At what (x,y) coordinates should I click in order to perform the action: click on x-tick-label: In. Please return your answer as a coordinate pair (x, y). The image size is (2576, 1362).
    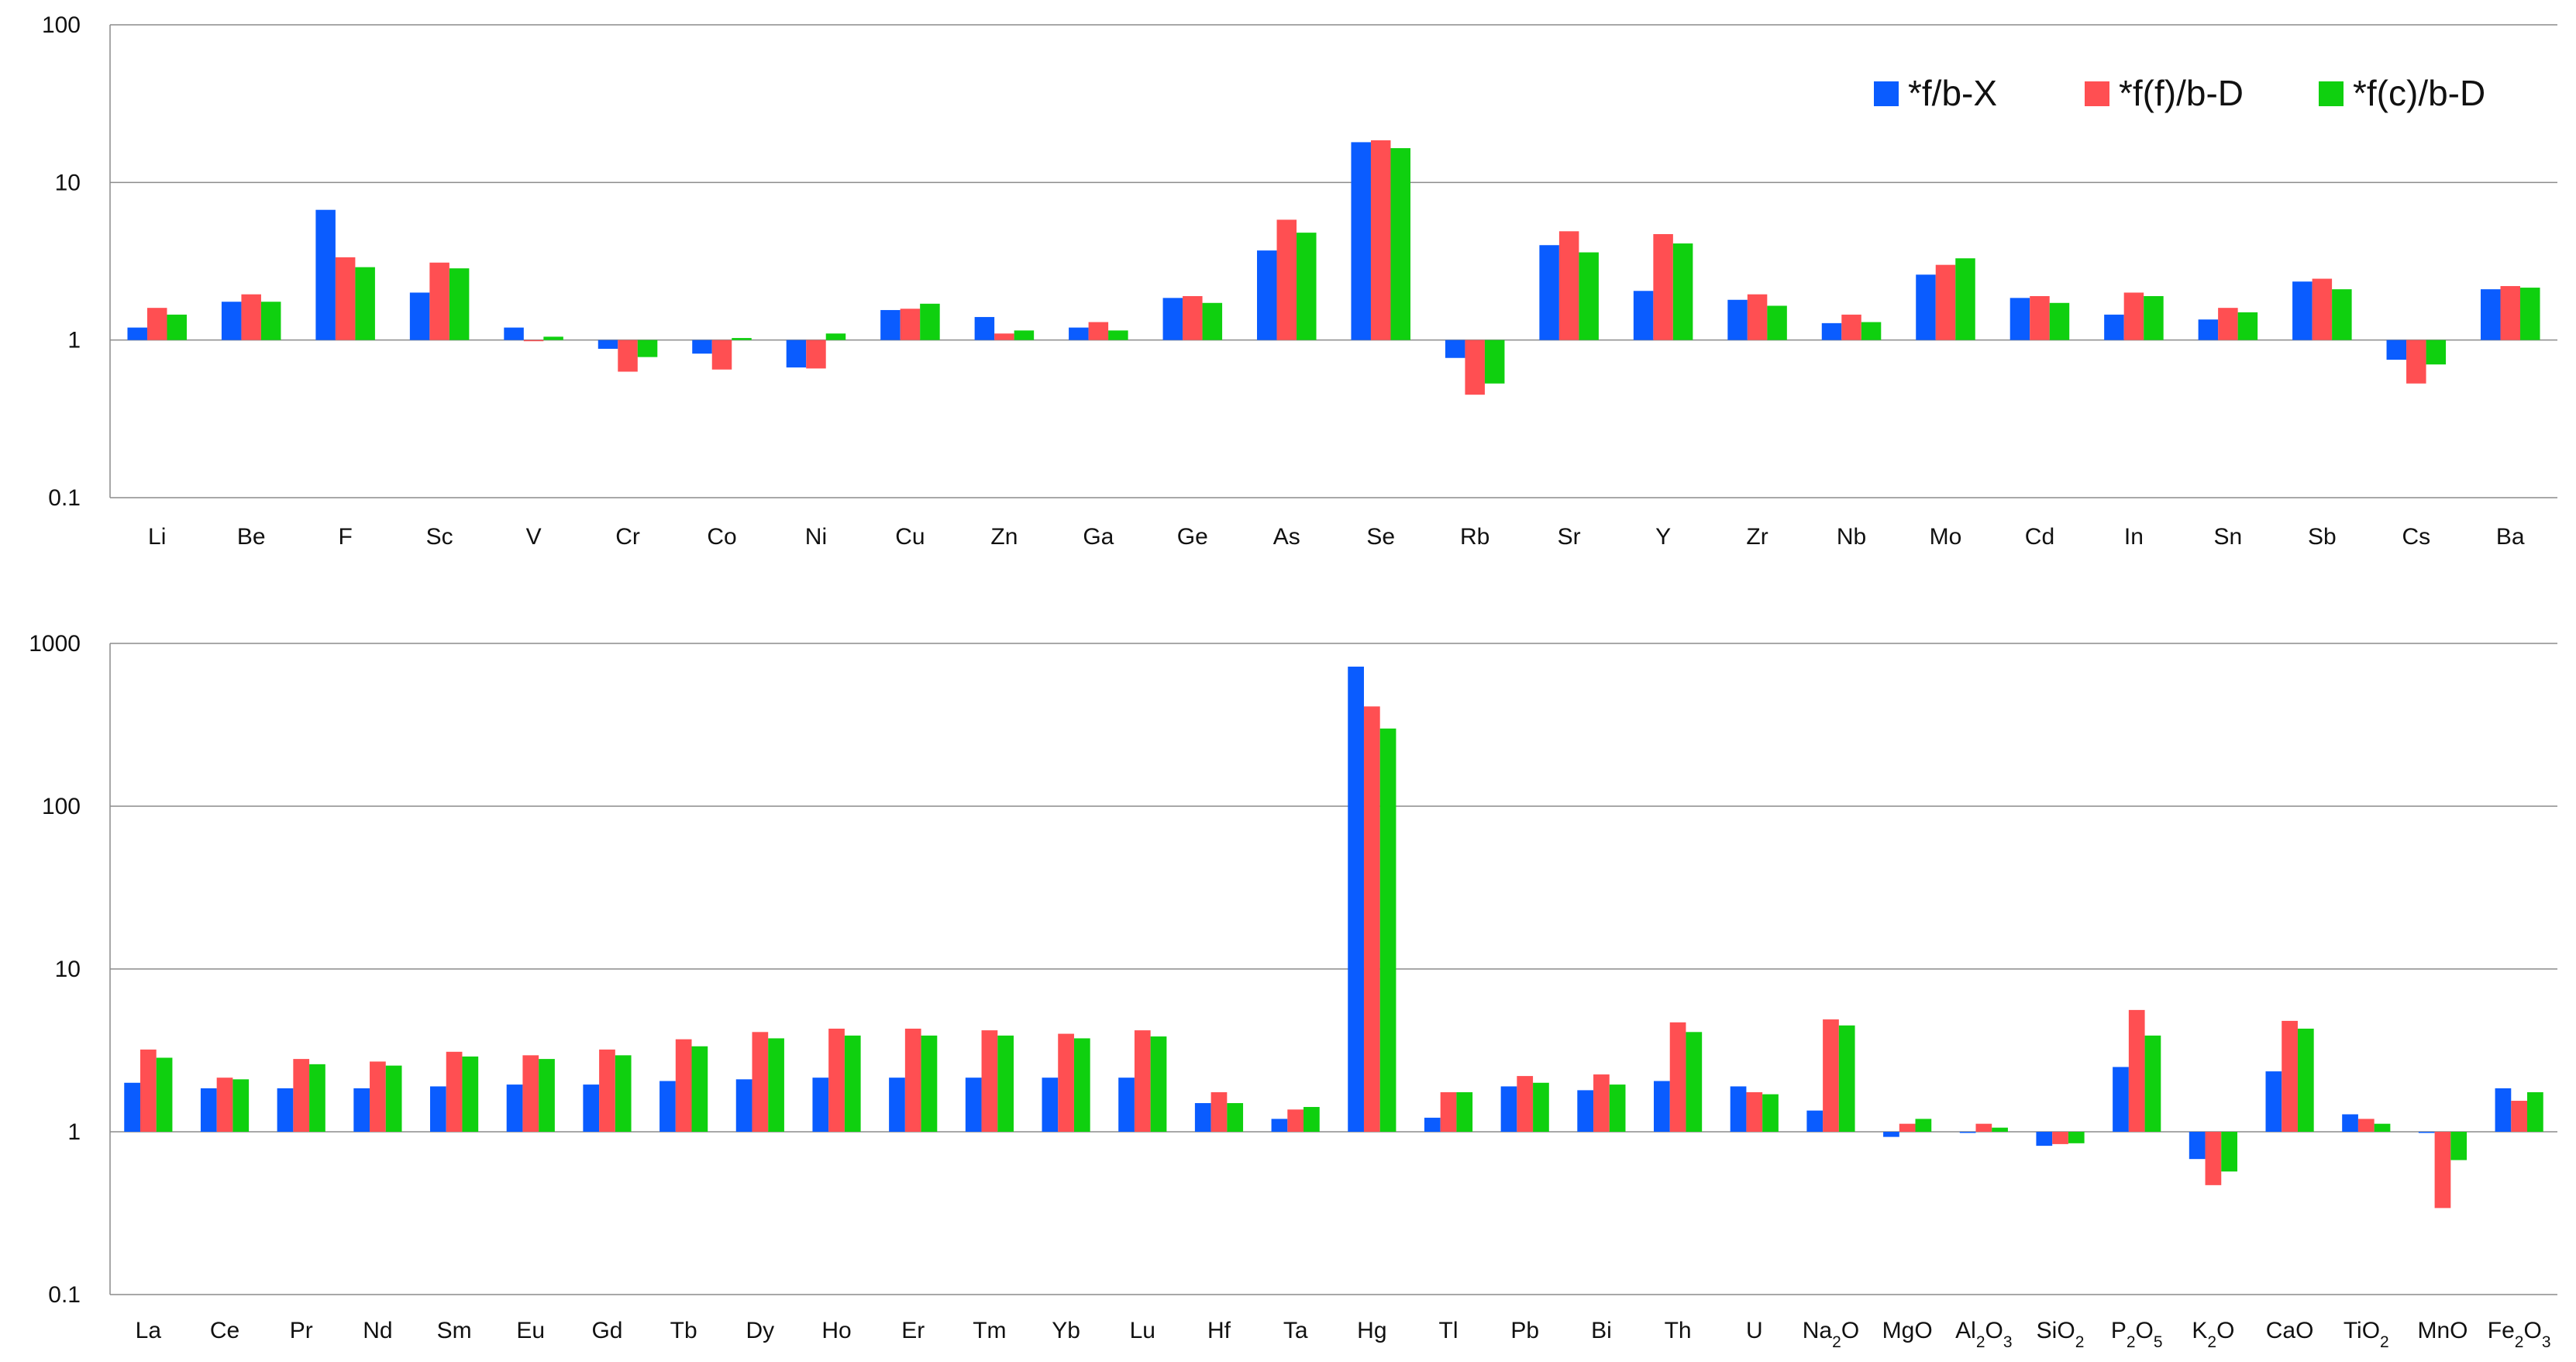
    Looking at the image, I should click on (2134, 537).